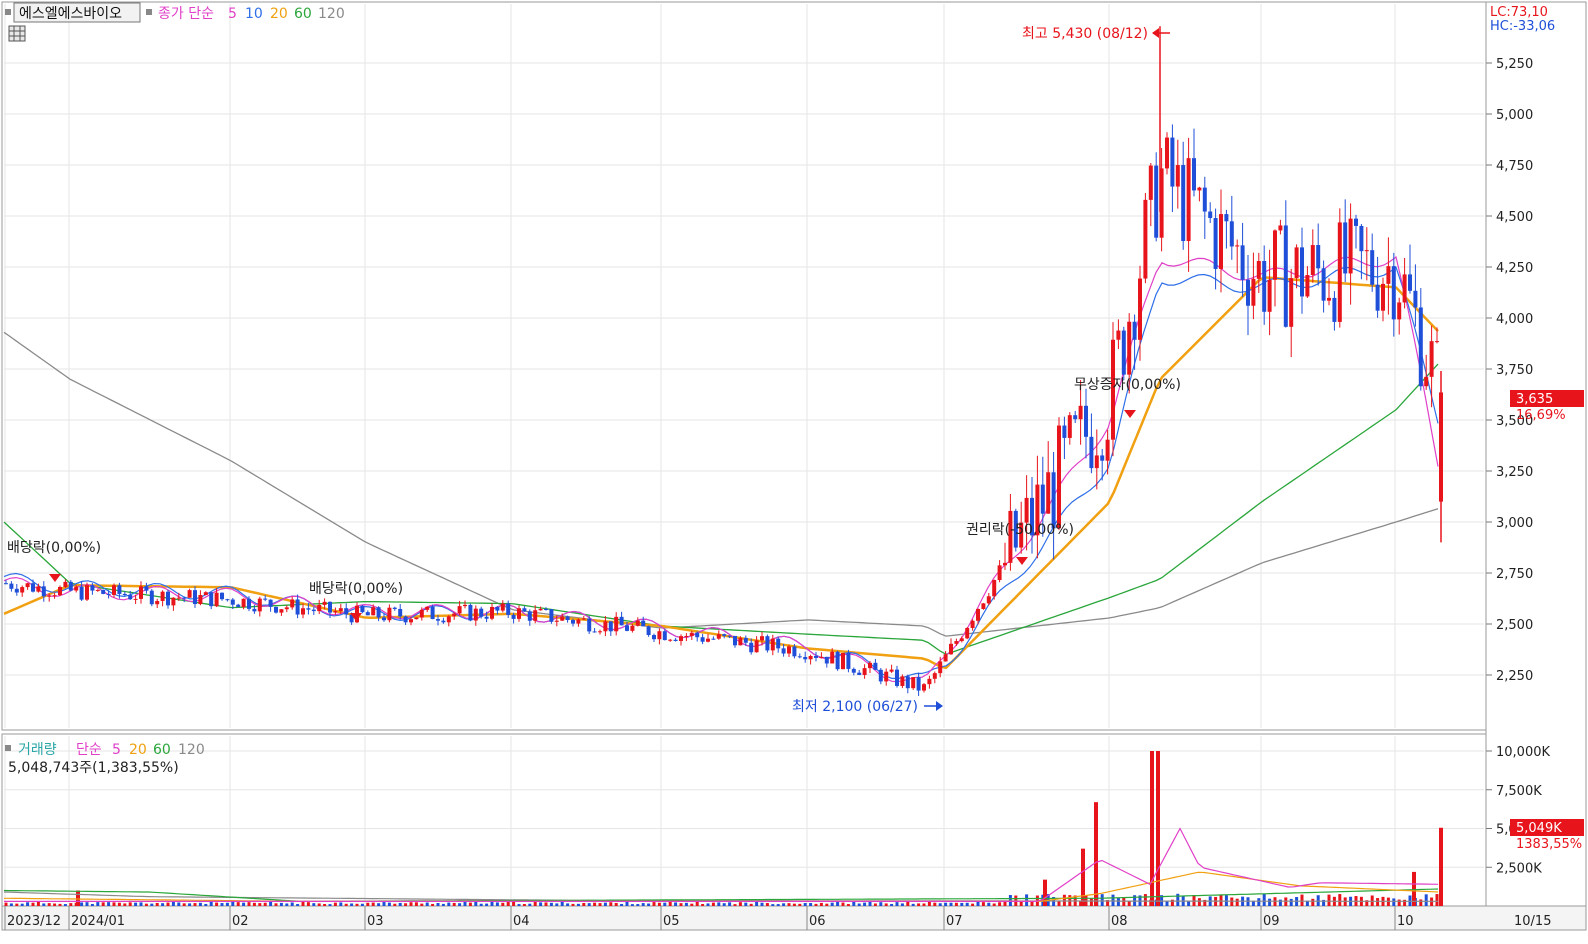 Image resolution: width=1588 pixels, height=944 pixels. What do you see at coordinates (279, 14) in the screenshot?
I see `ma20-label: 20` at bounding box center [279, 14].